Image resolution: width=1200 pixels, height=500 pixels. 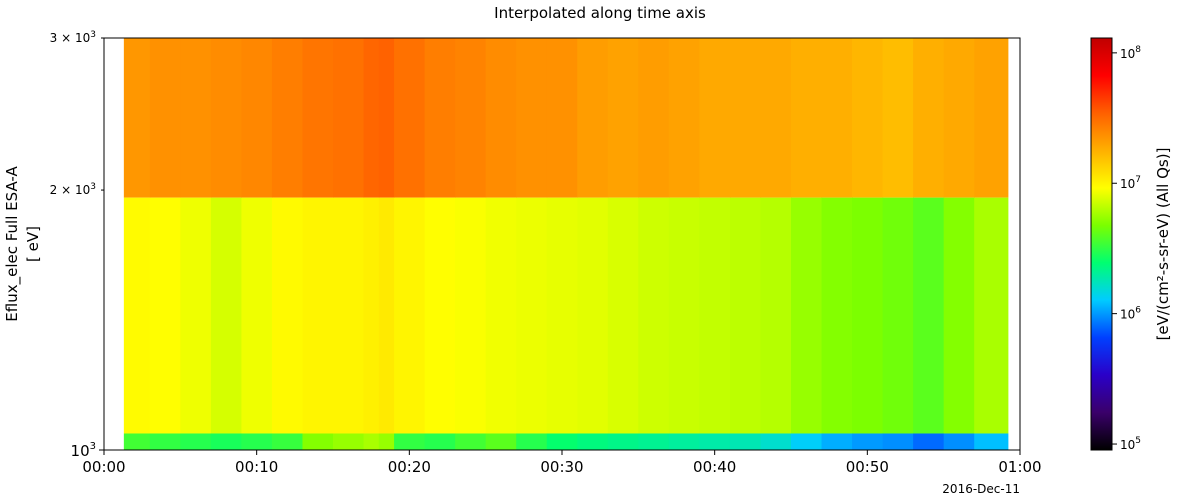 What do you see at coordinates (1130, 444) in the screenshot?
I see `colorbar-tick-label: 10⁵` at bounding box center [1130, 444].